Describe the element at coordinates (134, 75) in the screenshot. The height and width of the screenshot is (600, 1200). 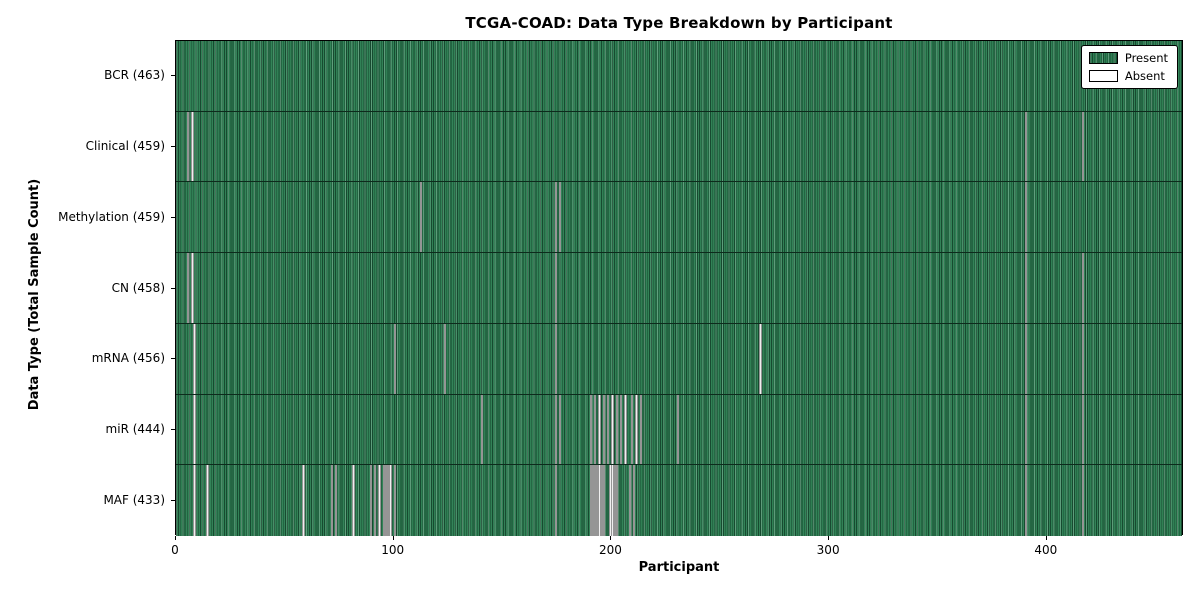
I see `y-tick-label-bcr: BCR (463)` at that location.